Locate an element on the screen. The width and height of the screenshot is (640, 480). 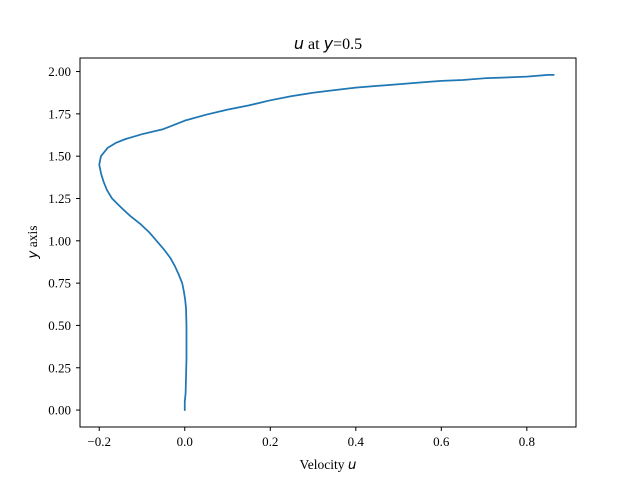
x-axis-label: Velocity u is located at coordinates (328, 465).